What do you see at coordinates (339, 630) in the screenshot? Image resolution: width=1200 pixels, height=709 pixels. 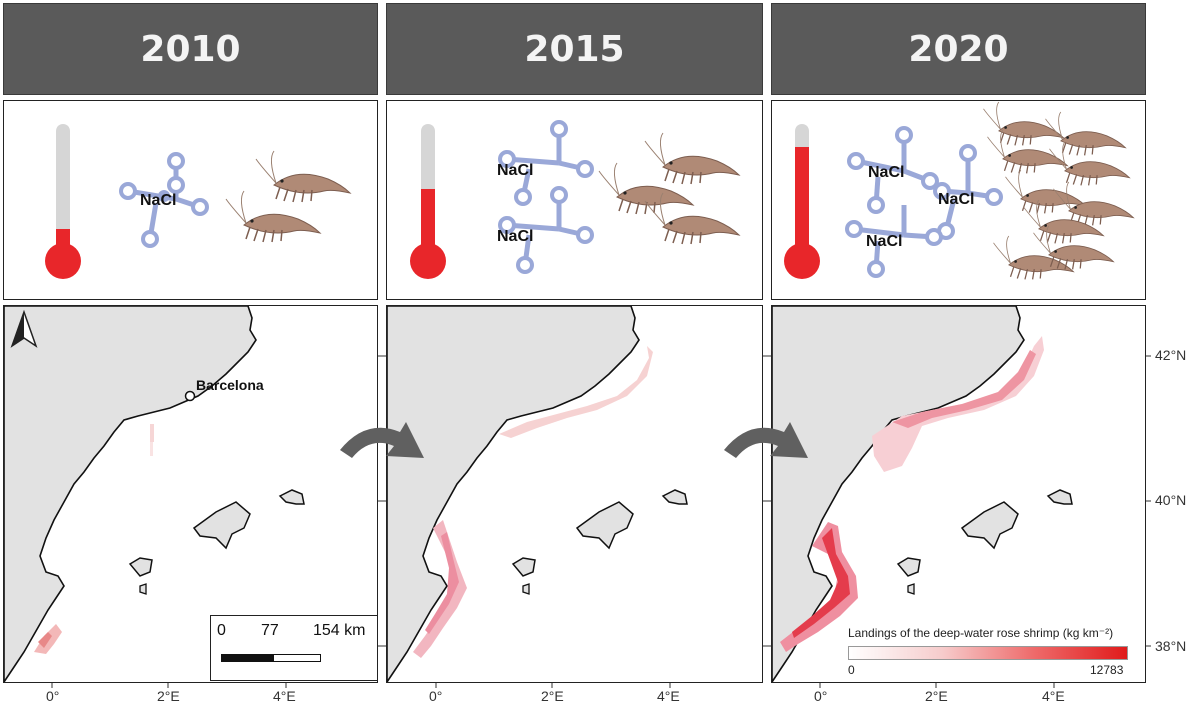 I see `scale-label-154: 154 km` at bounding box center [339, 630].